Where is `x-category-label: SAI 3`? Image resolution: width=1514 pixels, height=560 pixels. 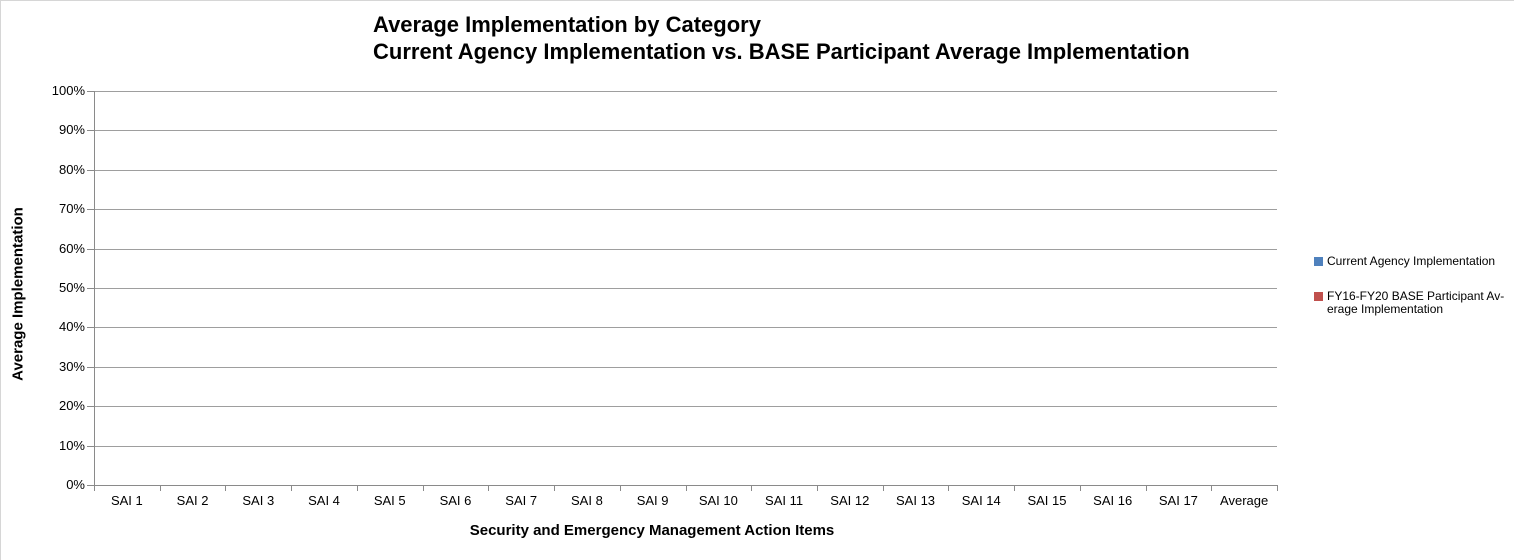
x-category-label: SAI 3 is located at coordinates (258, 500).